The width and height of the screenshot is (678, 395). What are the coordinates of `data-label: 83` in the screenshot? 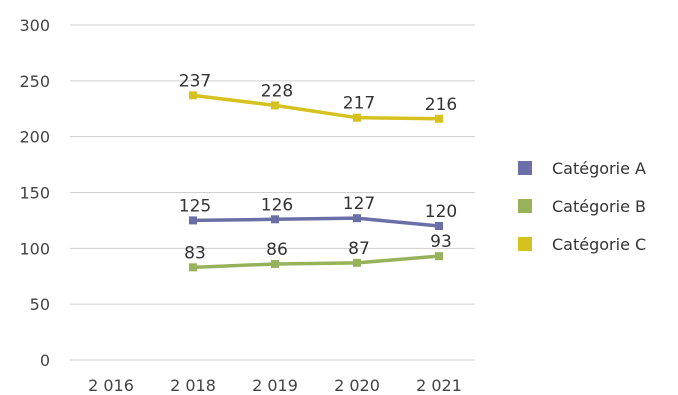 It's located at (195, 253).